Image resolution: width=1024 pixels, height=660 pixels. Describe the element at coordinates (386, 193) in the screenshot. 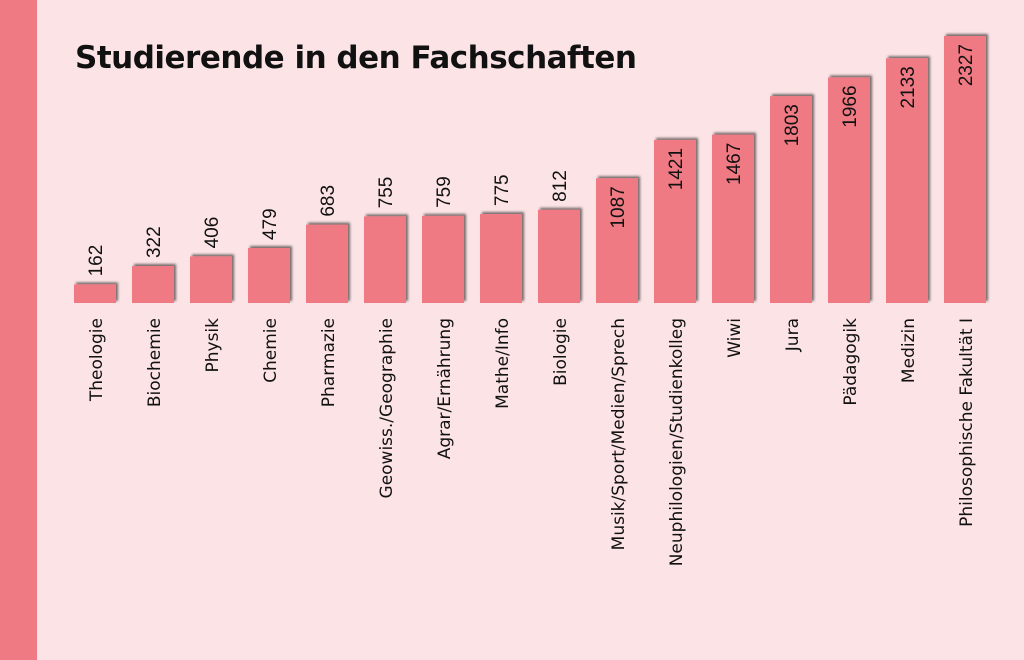

I see `value-label-5: 755` at that location.